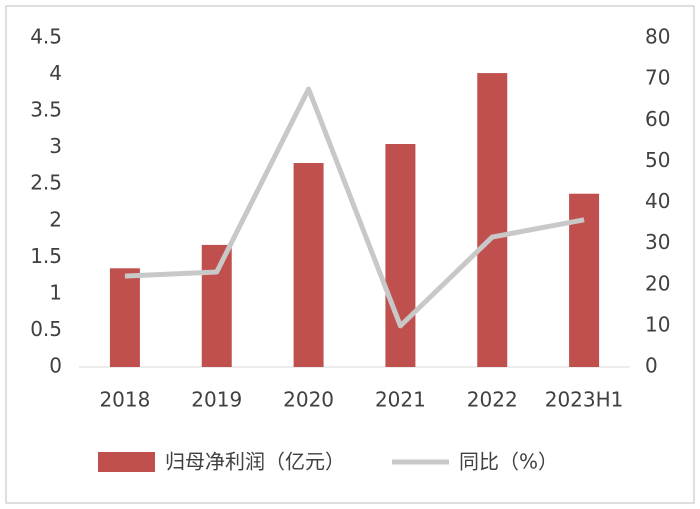 This screenshot has height=509, width=700. What do you see at coordinates (657, 242) in the screenshot?
I see `y2-tick-label: 30` at bounding box center [657, 242].